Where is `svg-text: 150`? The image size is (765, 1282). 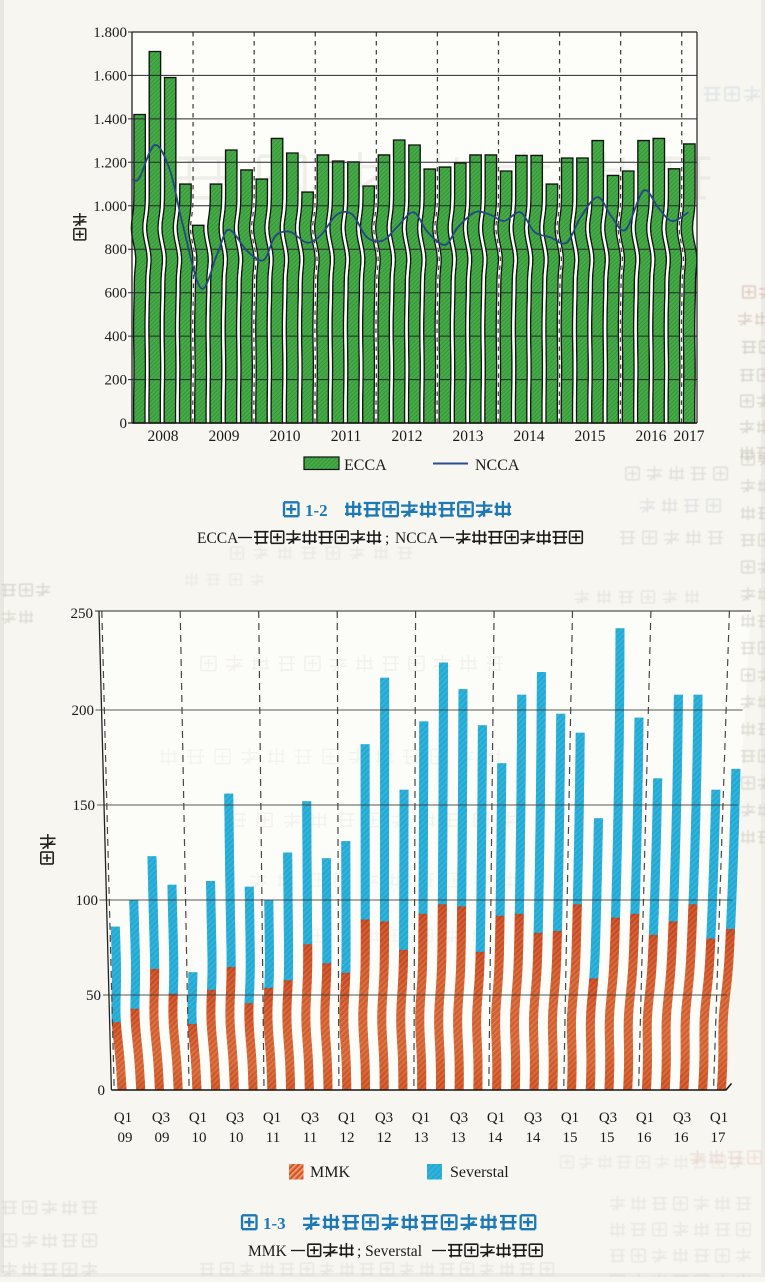
svg-text: 150 is located at coordinates (84, 806).